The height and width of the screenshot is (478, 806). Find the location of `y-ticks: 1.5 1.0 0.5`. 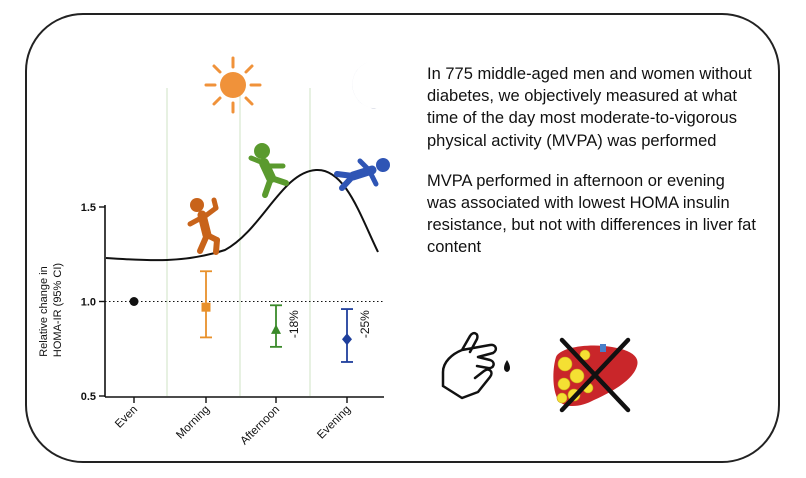

y-ticks: 1.5 1.0 0.5 is located at coordinates (93, 302).